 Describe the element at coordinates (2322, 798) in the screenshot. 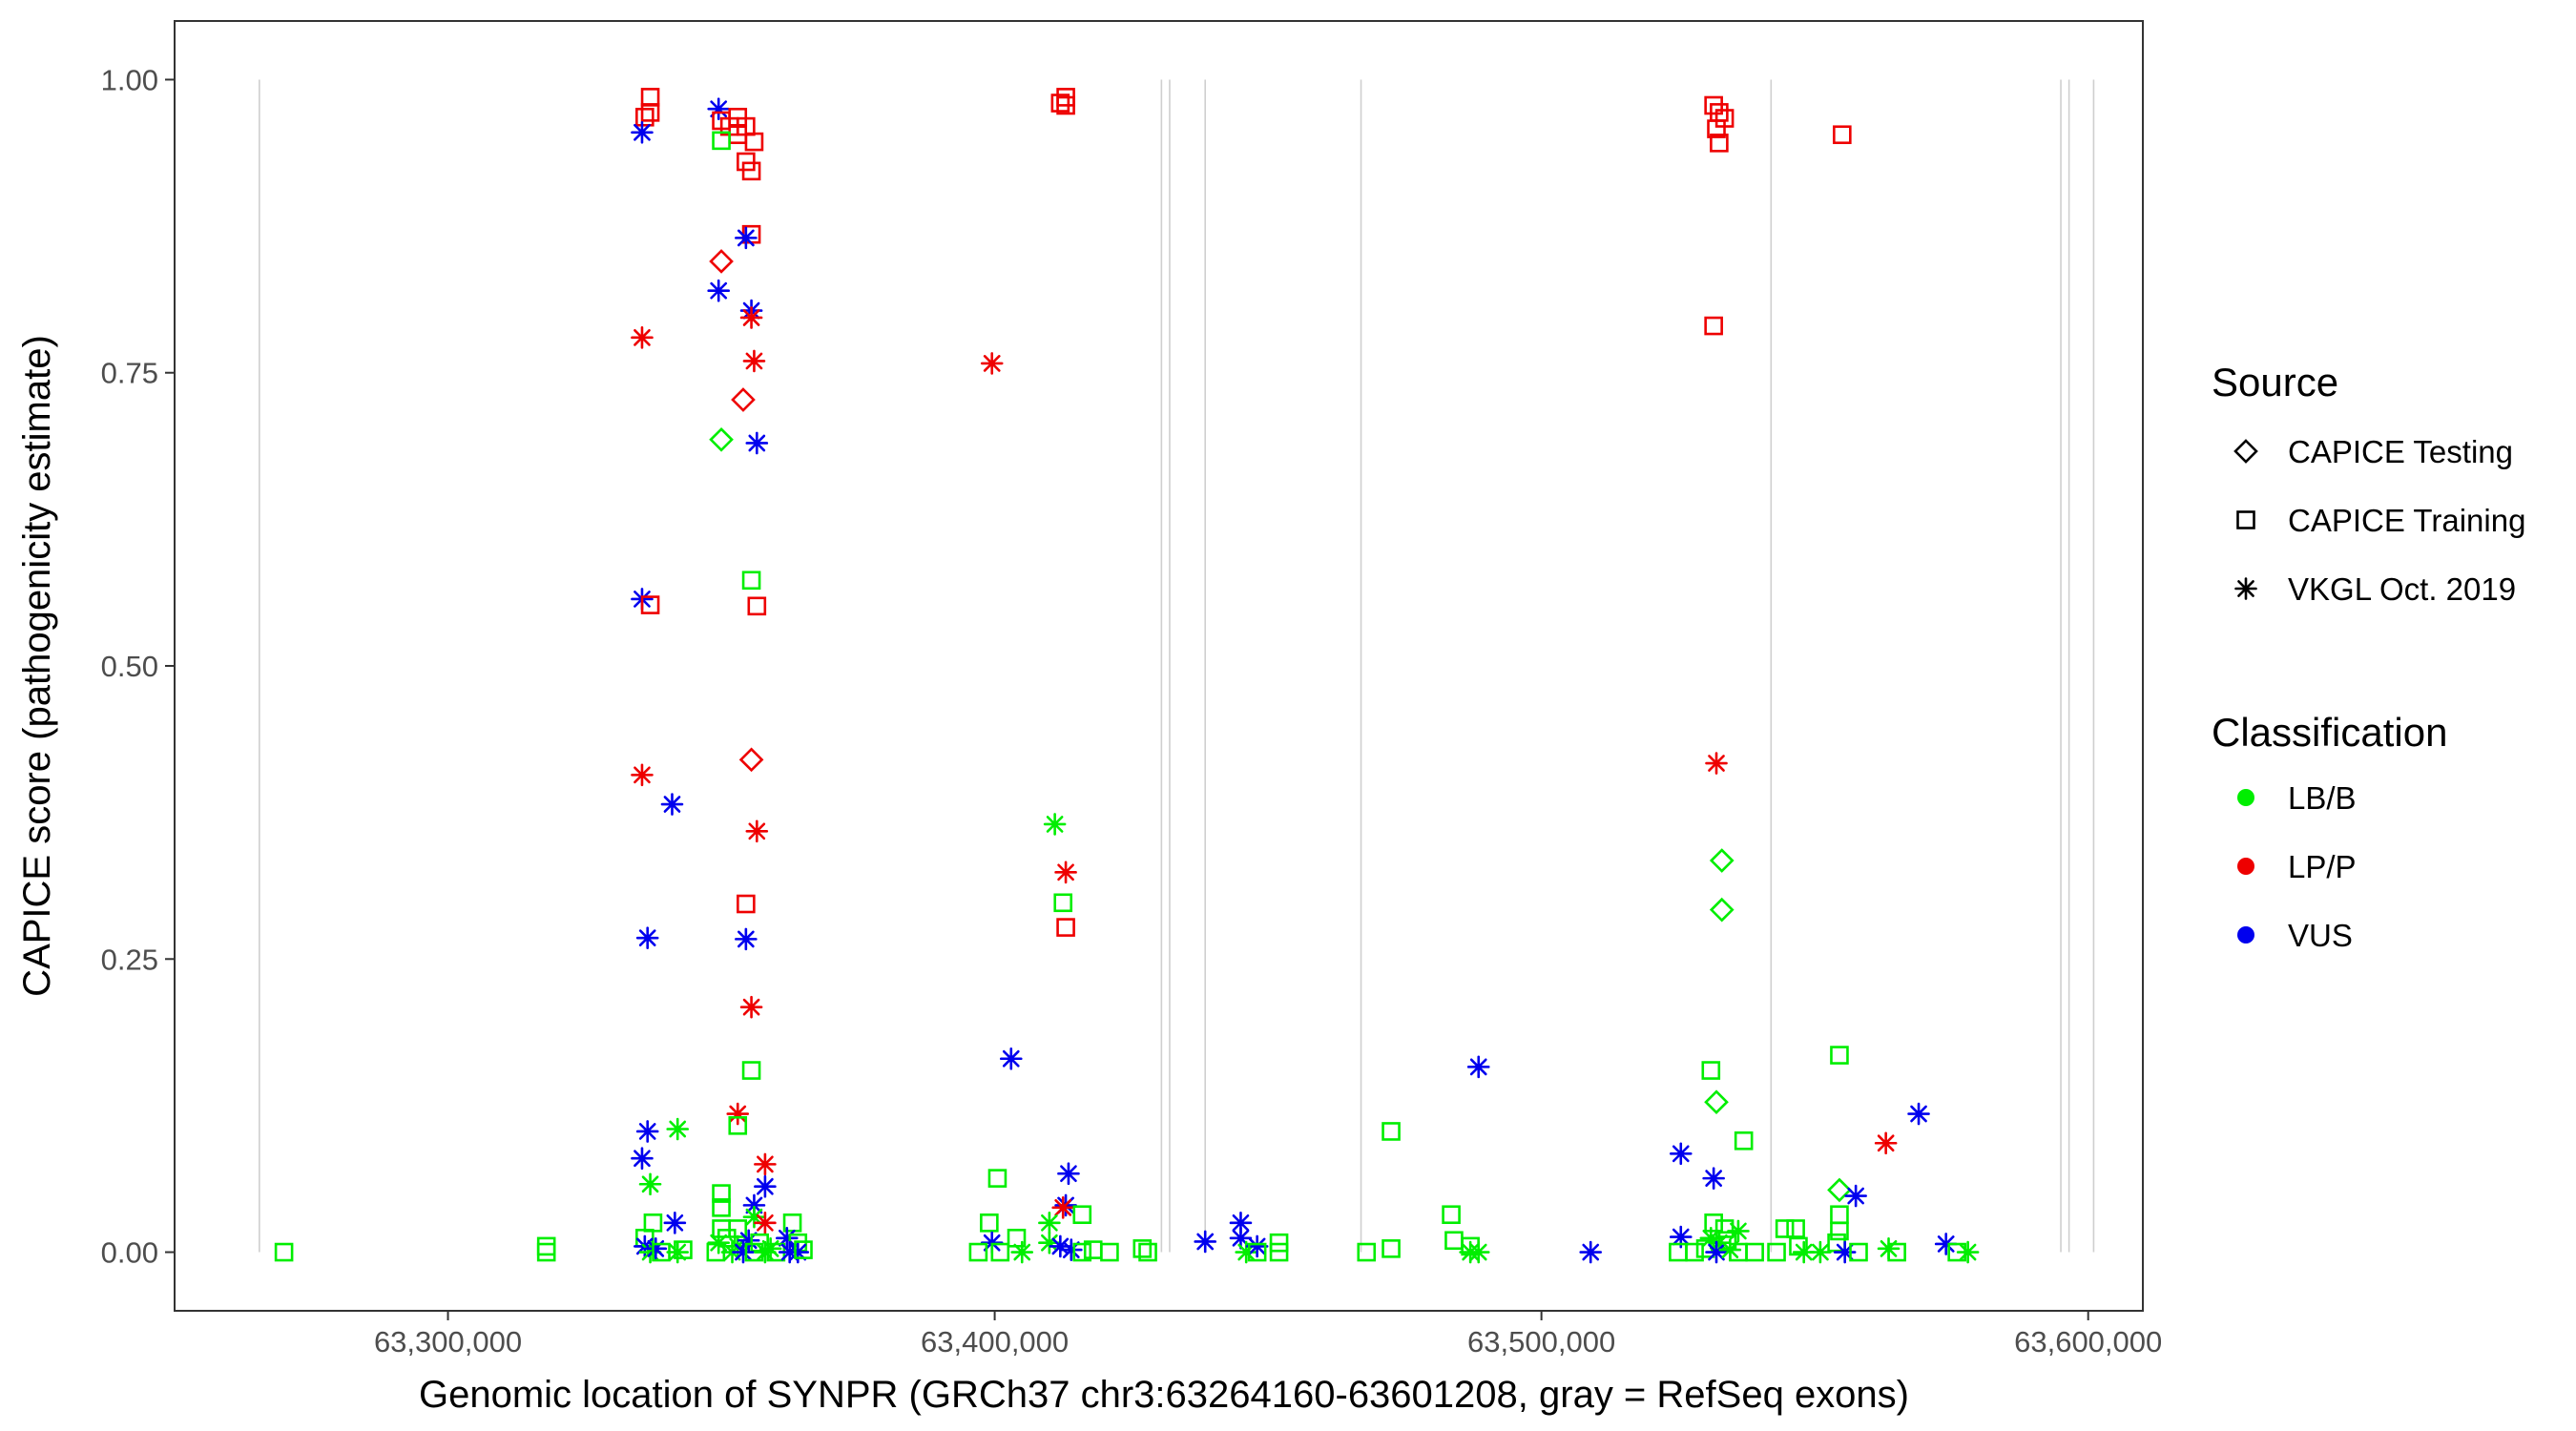

I see `legend-item-lb-b: LB/B` at that location.